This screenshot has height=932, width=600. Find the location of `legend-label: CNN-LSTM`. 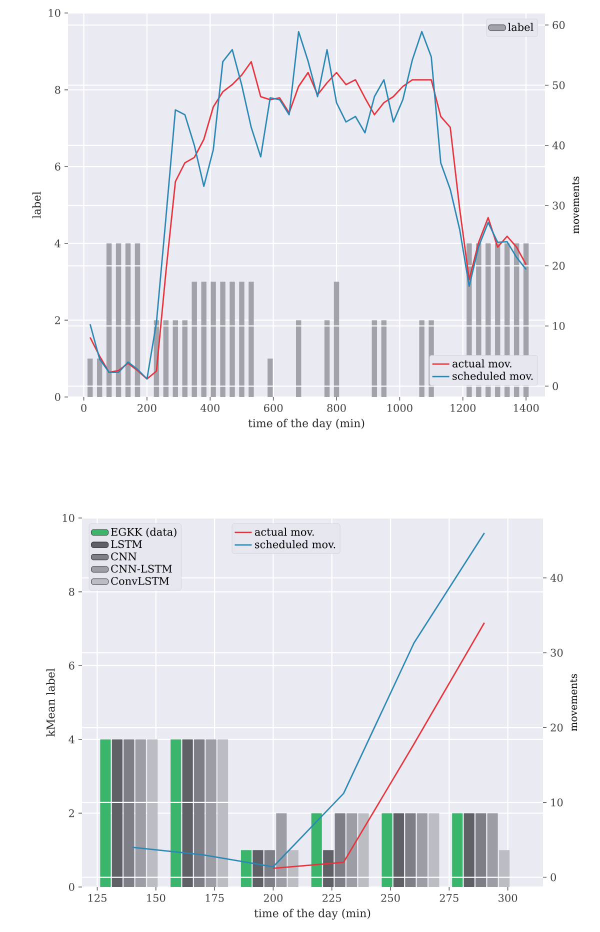

legend-label: CNN-LSTM is located at coordinates (141, 568).